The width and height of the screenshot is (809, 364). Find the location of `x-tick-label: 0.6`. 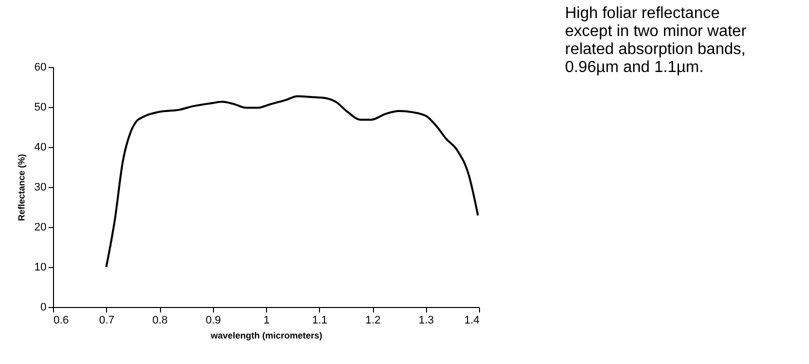

x-tick-label: 0.6 is located at coordinates (61, 320).